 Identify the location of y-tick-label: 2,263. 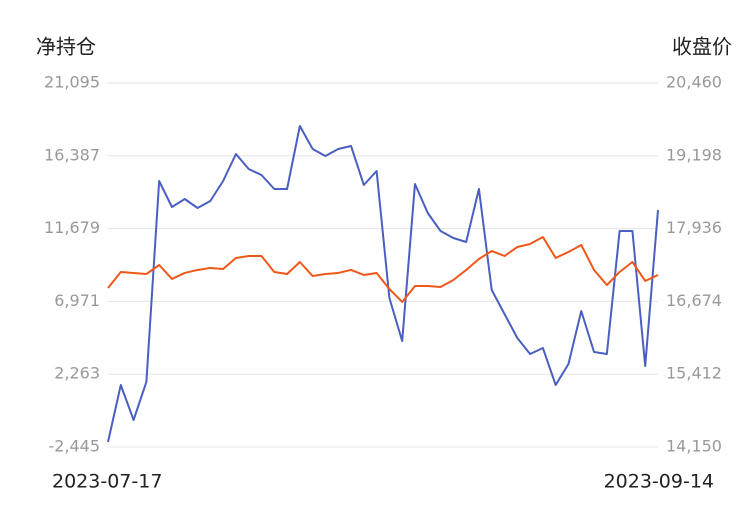
(77, 373).